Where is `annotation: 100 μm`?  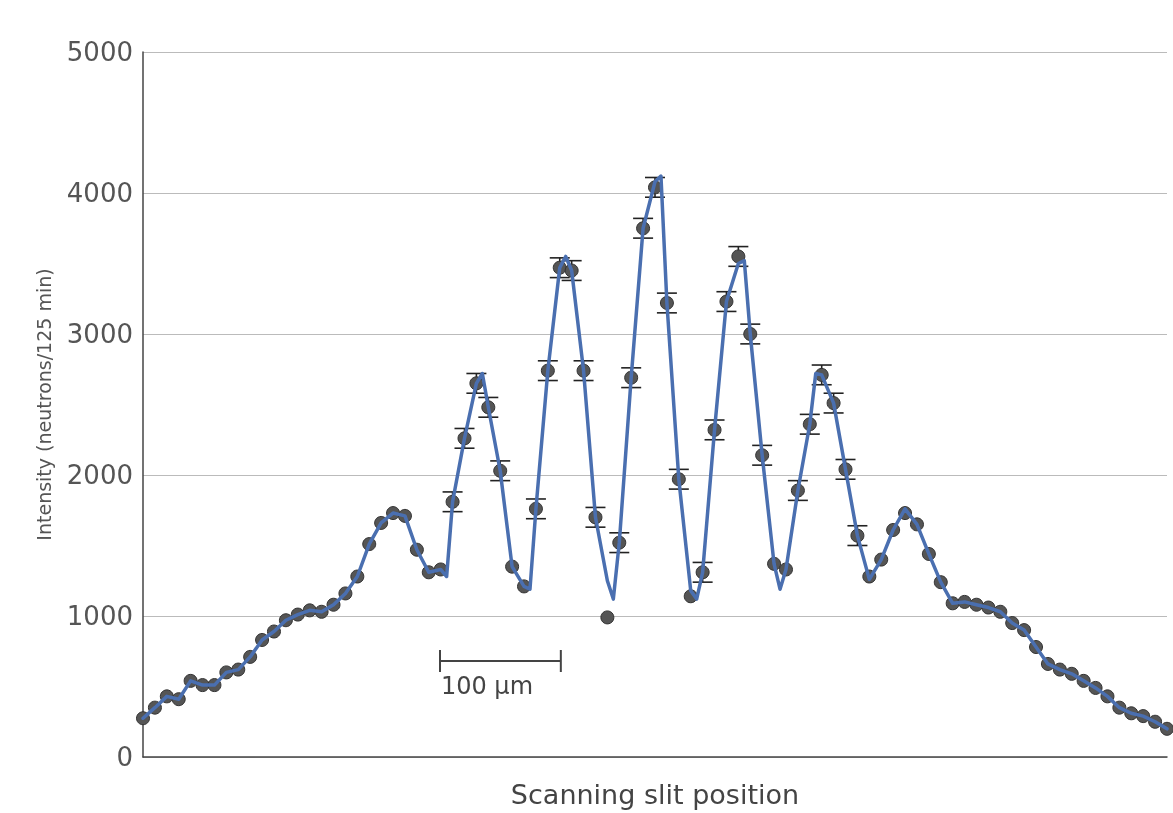
annotation: 100 μm is located at coordinates (487, 686).